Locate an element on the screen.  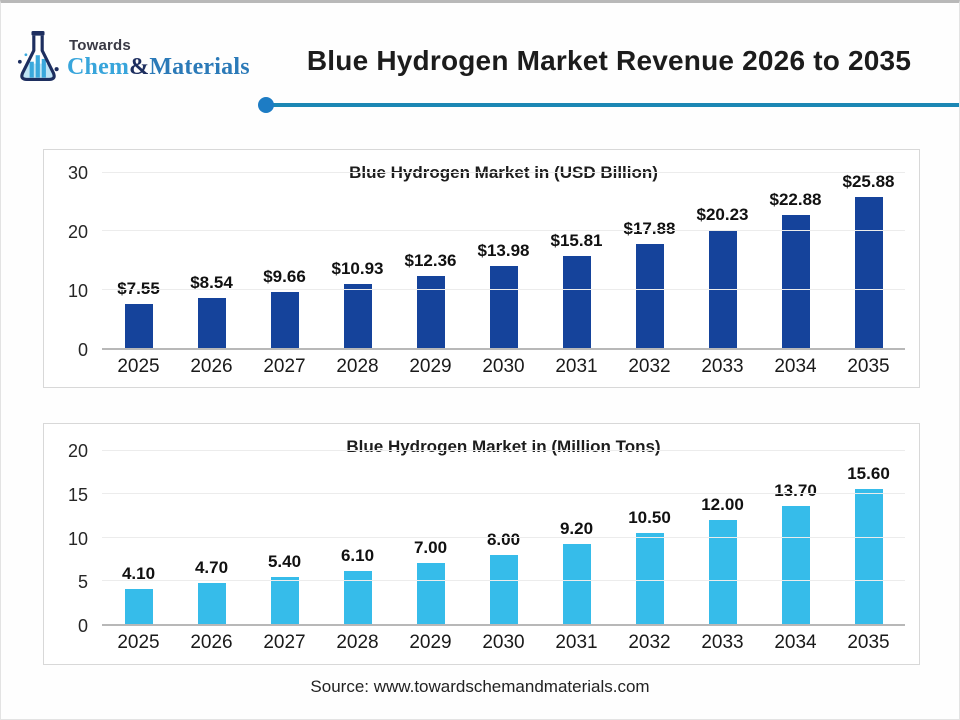
bar-column: $7.55 2025 is located at coordinates (138, 274).